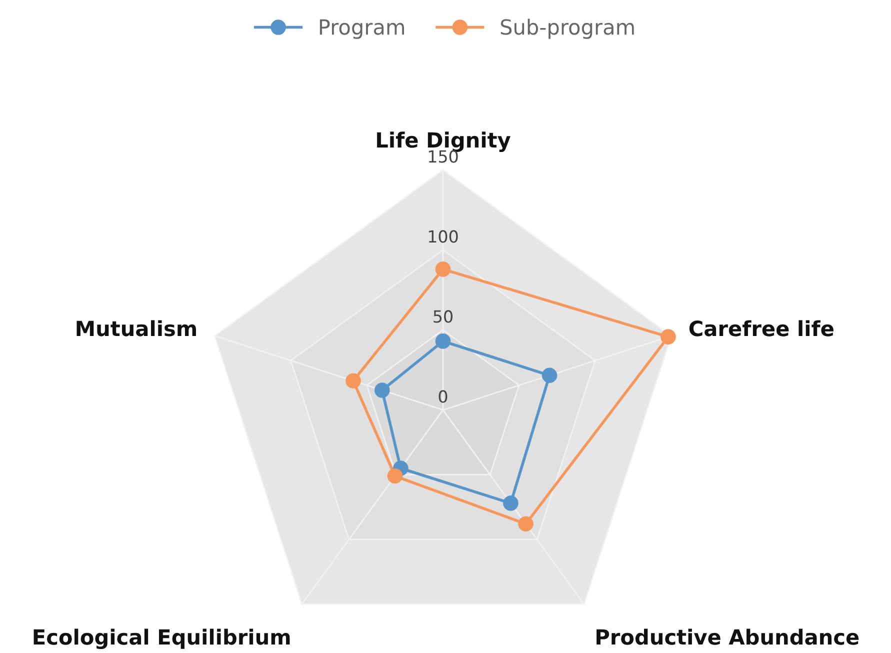  I want to click on spoke-label: Life Dignity, so click(443, 142).